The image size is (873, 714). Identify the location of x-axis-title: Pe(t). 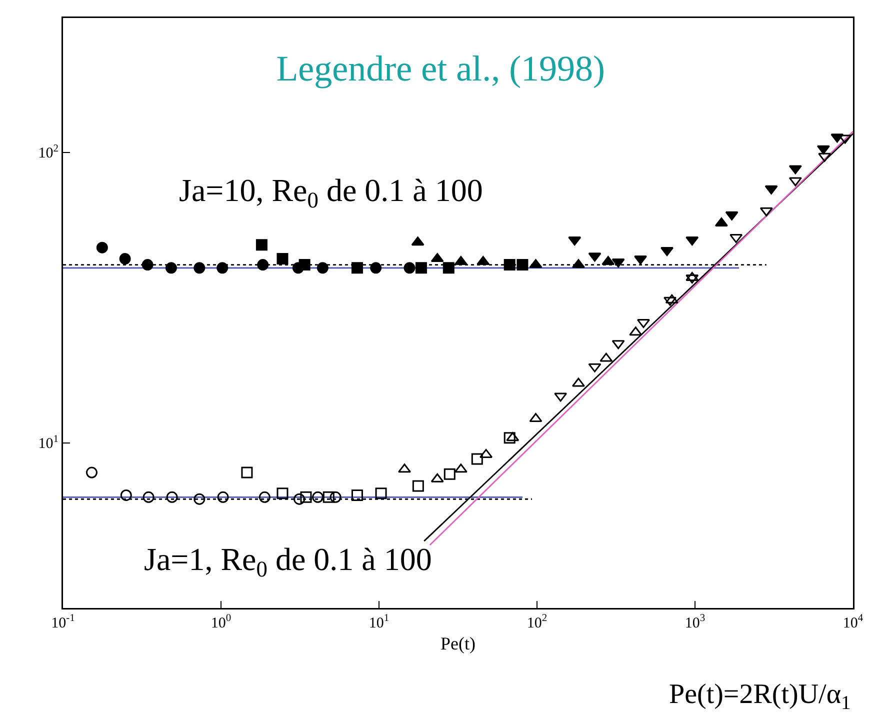
(458, 643).